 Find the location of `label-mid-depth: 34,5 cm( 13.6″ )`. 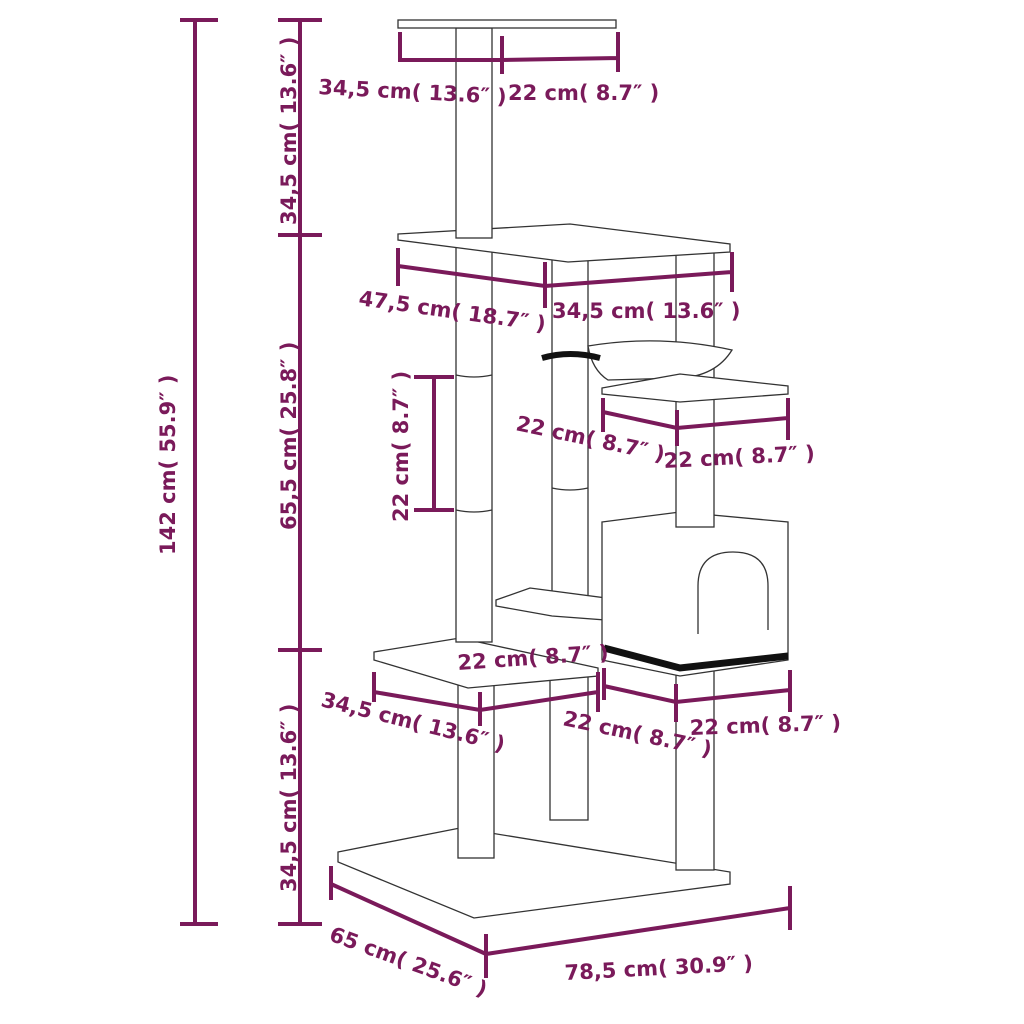

label-mid-depth: 34,5 cm( 13.6″ ) is located at coordinates (646, 311).